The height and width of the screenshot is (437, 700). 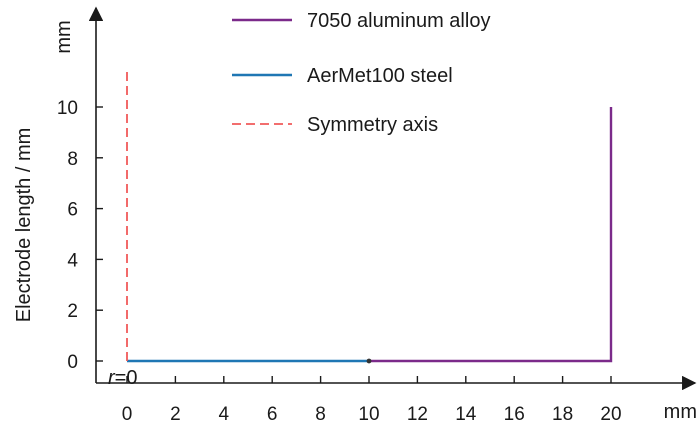 What do you see at coordinates (320, 414) in the screenshot?
I see `x-tick-label: 8` at bounding box center [320, 414].